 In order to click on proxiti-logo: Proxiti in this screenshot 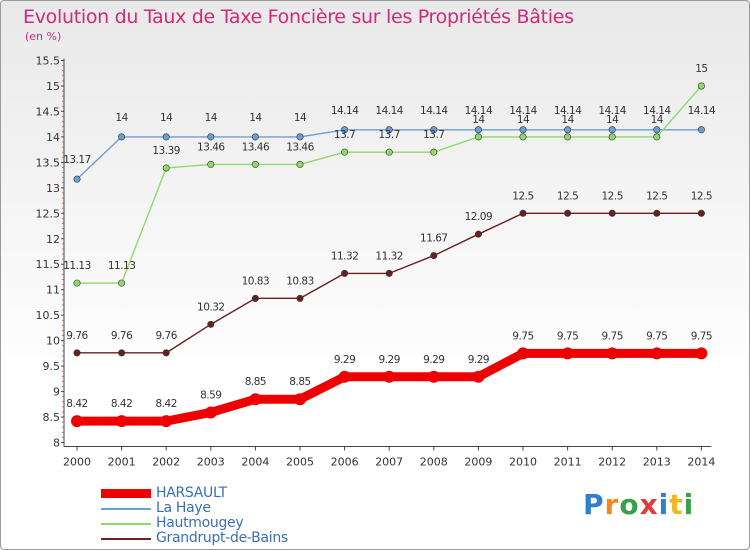, I will do `click(639, 504)`.